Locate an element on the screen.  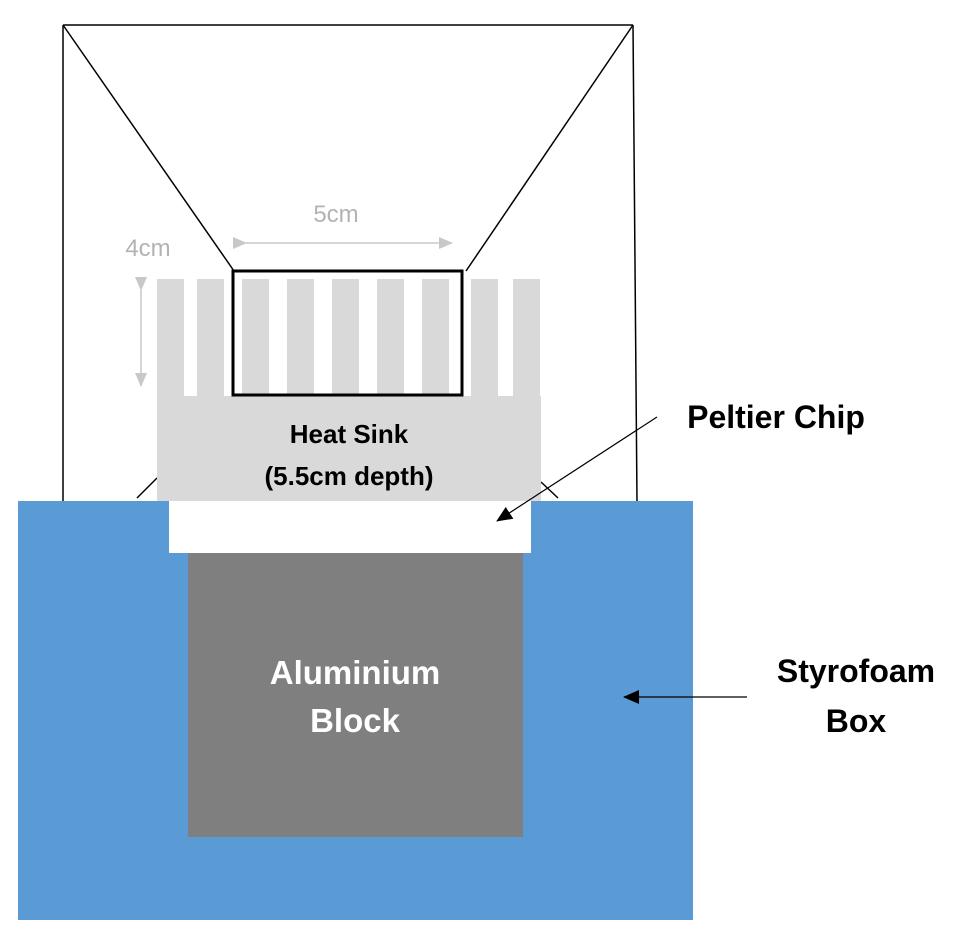
heat-sink-label-line2: (5.5cm depth) is located at coordinates (348, 476).